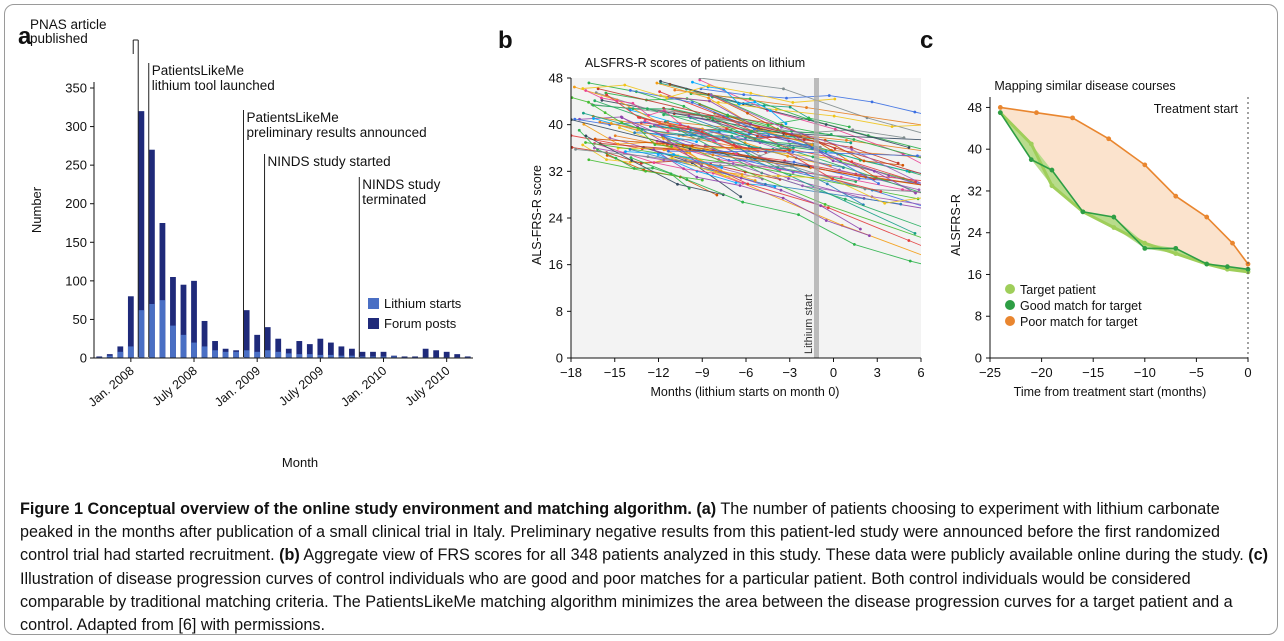 This screenshot has width=1284, height=641. Describe the element at coordinates (420, 323) in the screenshot. I see `legend-label-forum-posts: Forum posts` at that location.